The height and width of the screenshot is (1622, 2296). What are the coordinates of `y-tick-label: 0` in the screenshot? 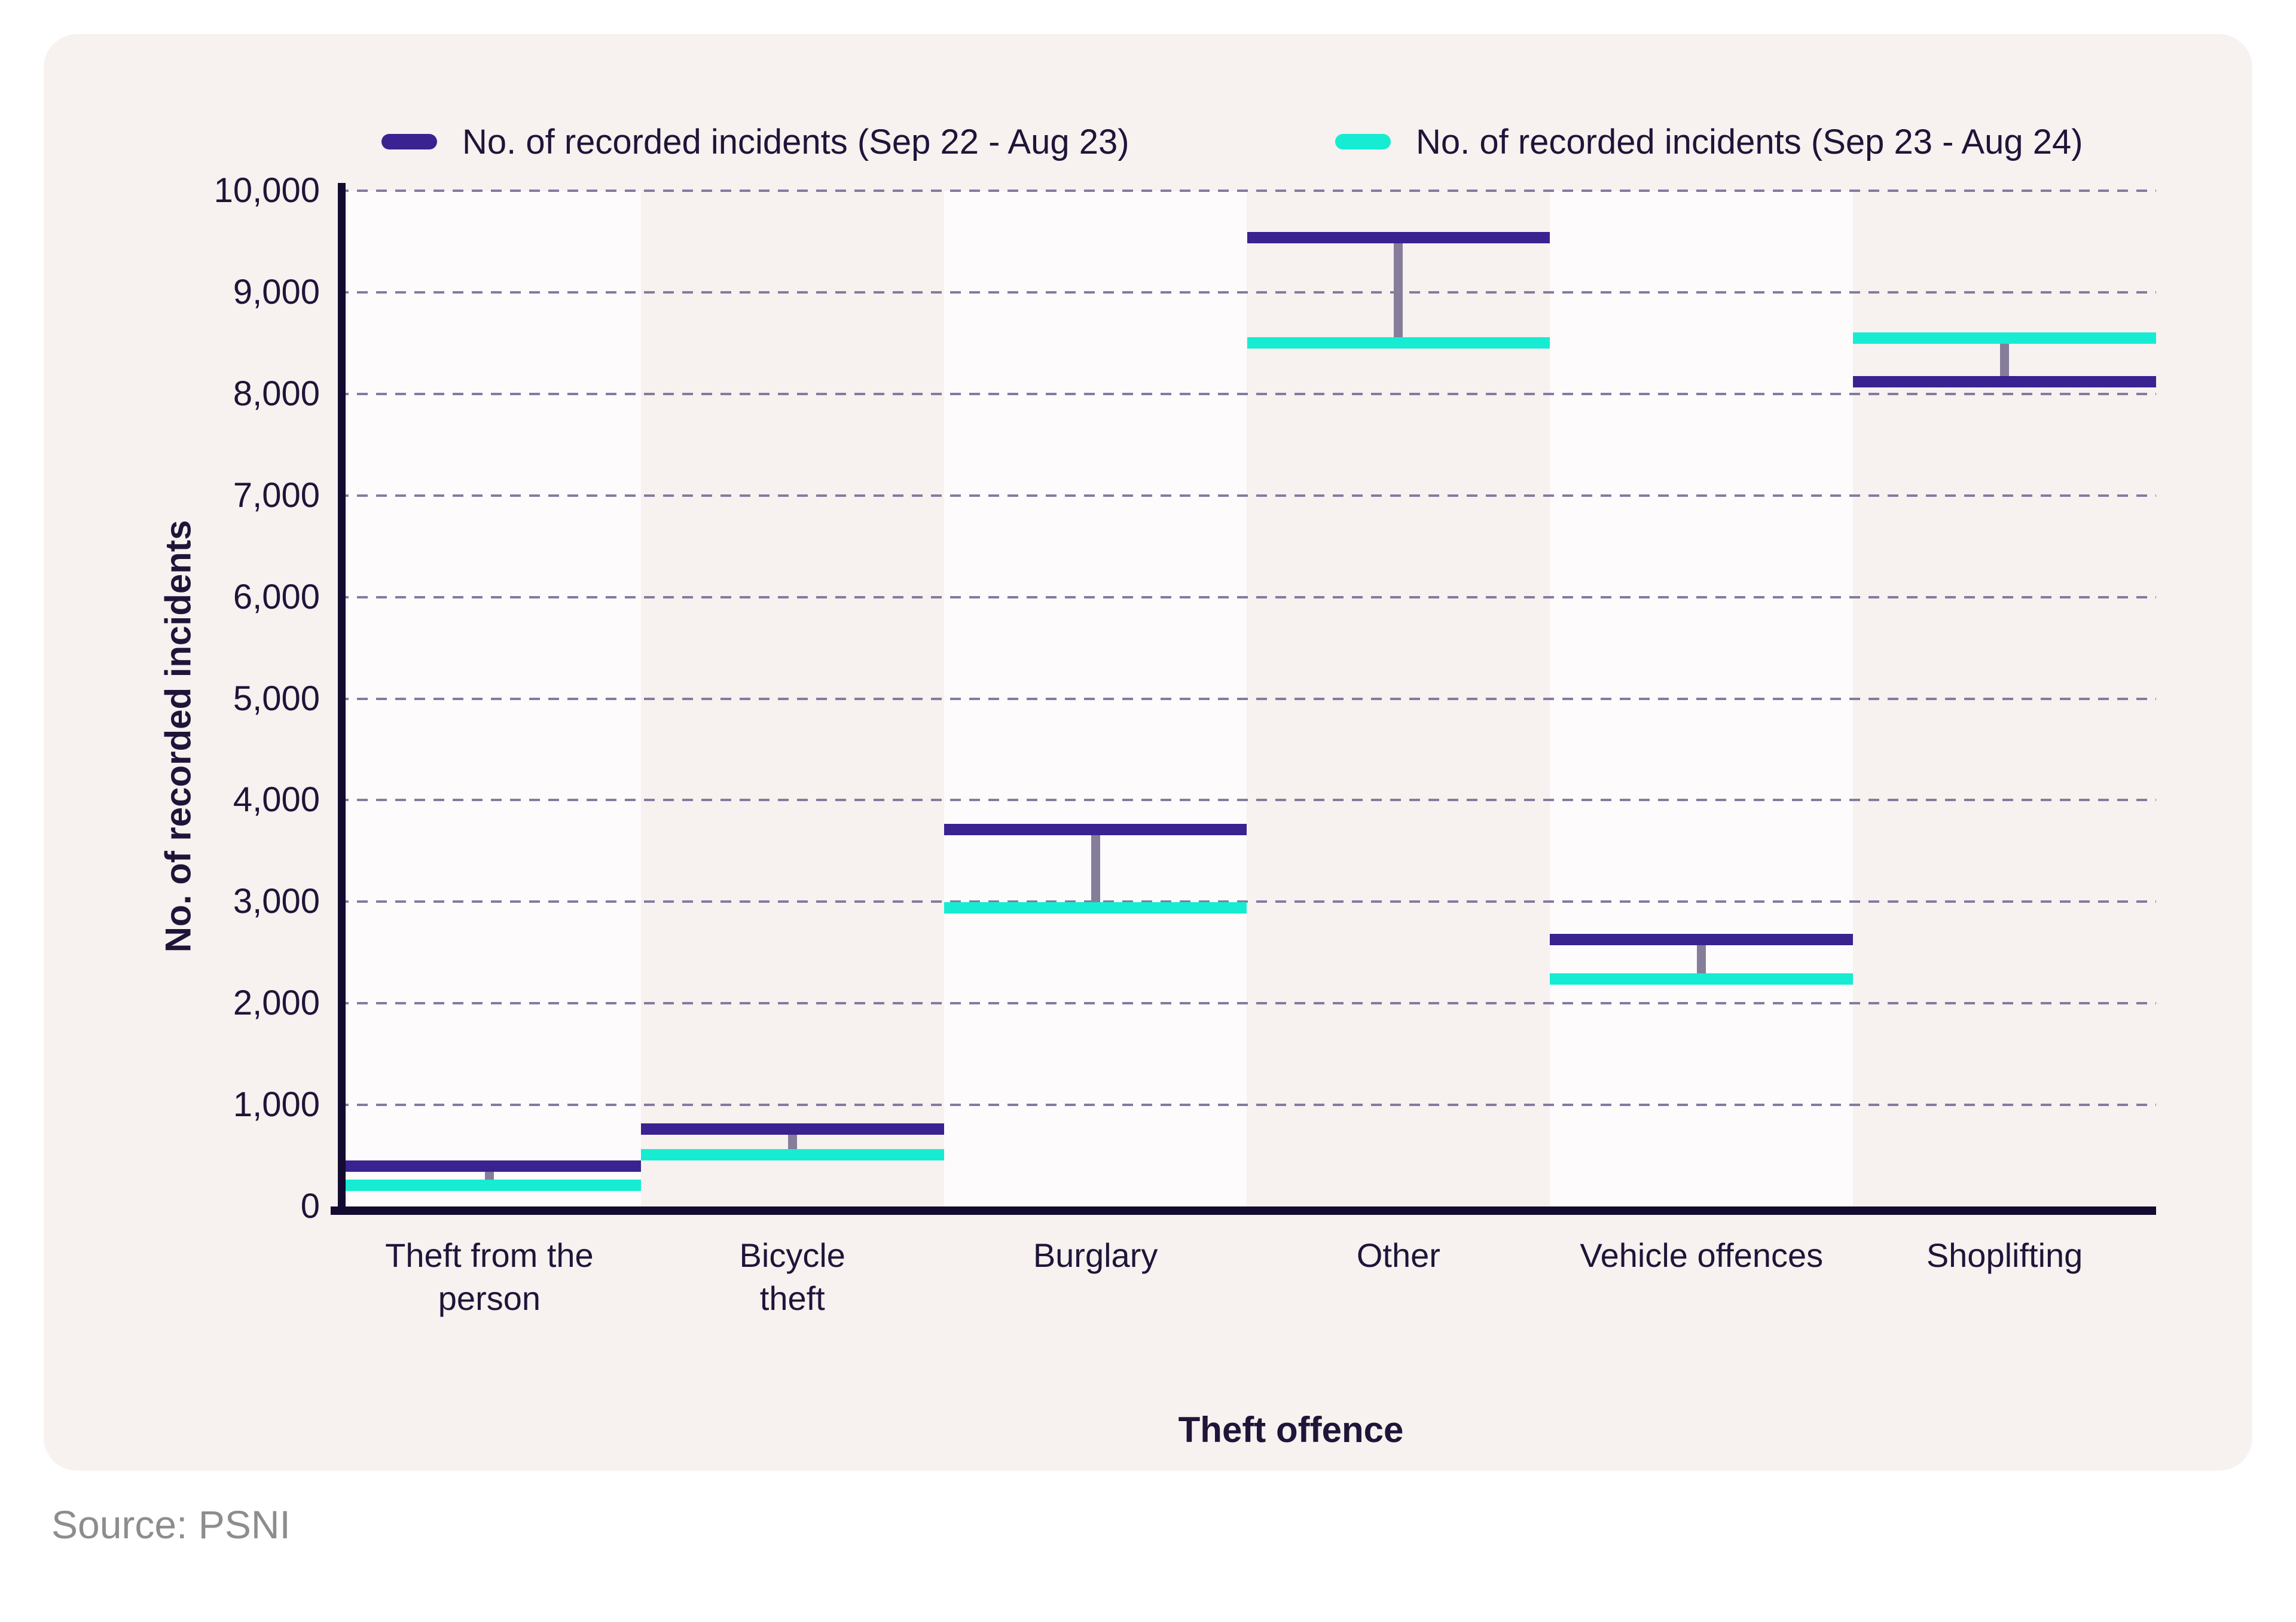 It's located at (310, 1206).